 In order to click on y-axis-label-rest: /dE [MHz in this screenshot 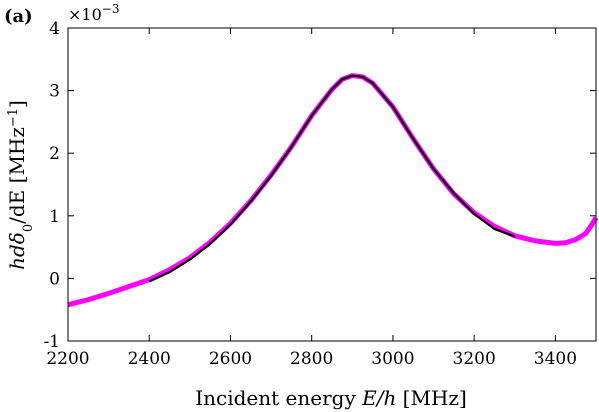, I will do `click(17, 175)`.